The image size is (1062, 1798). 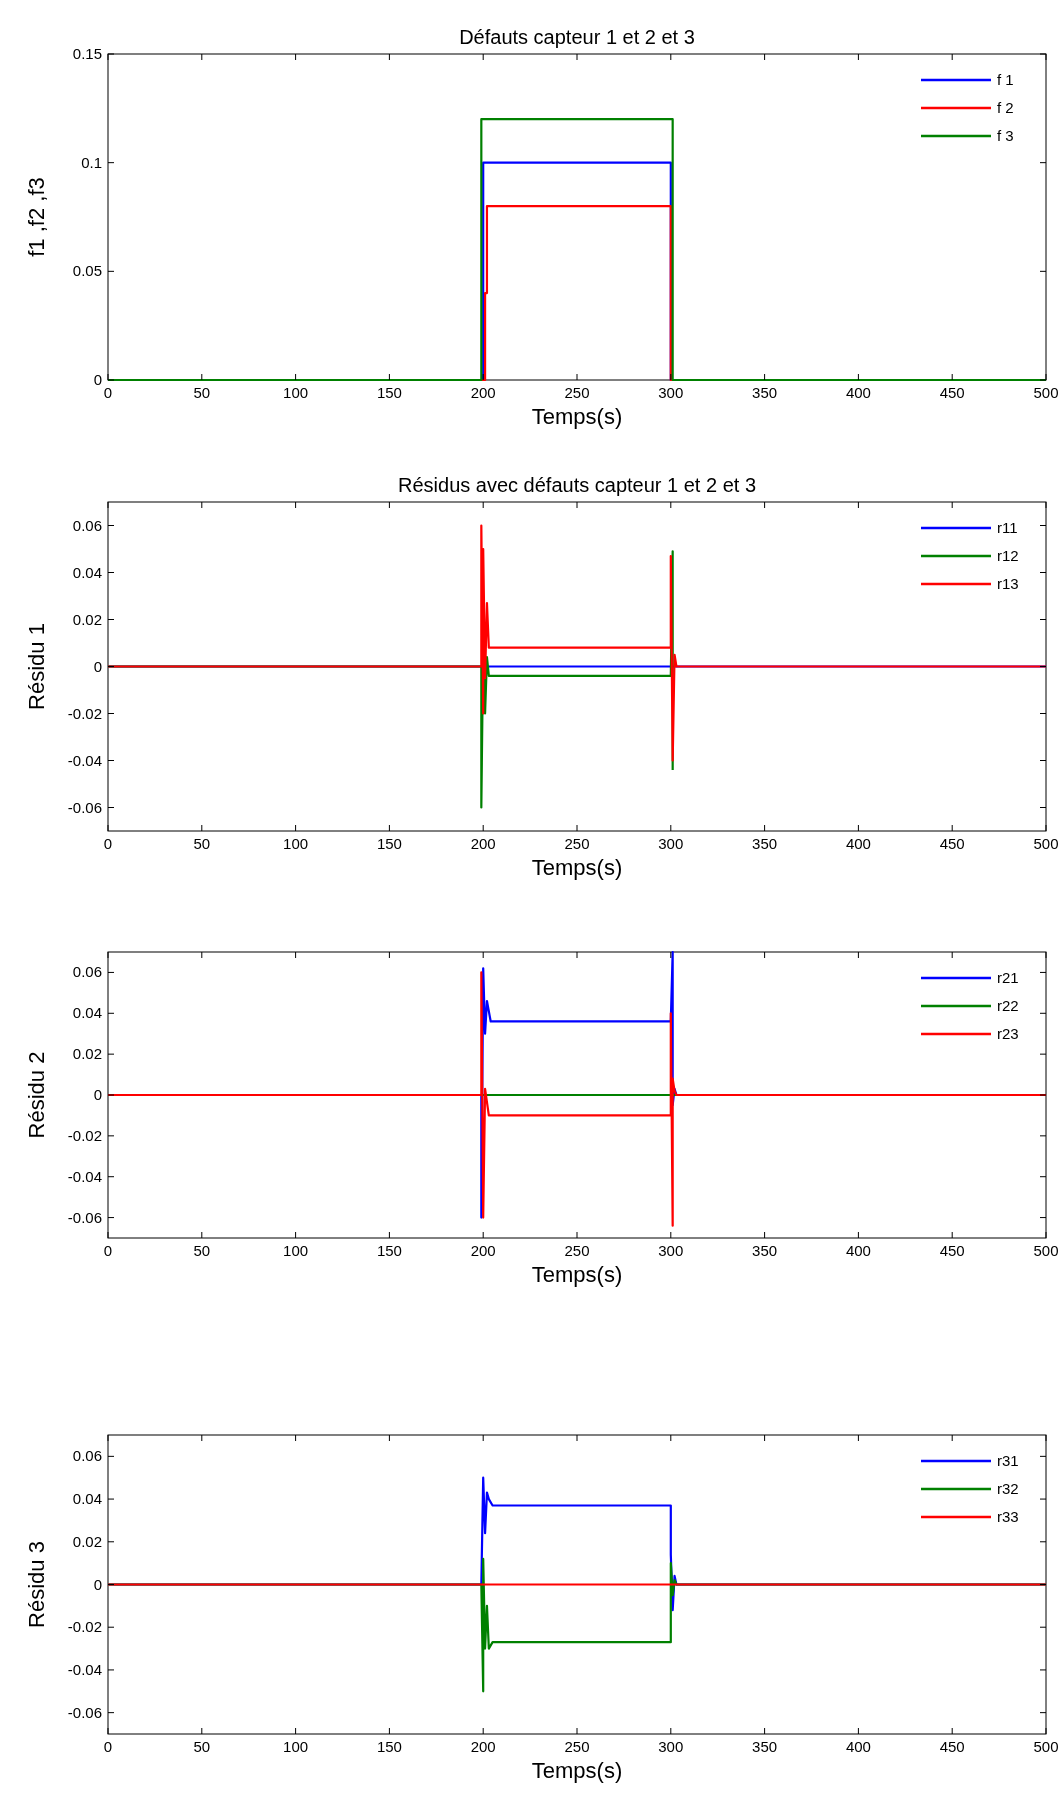 I want to click on y-axis-title: Résidu 2, so click(x=36, y=1095).